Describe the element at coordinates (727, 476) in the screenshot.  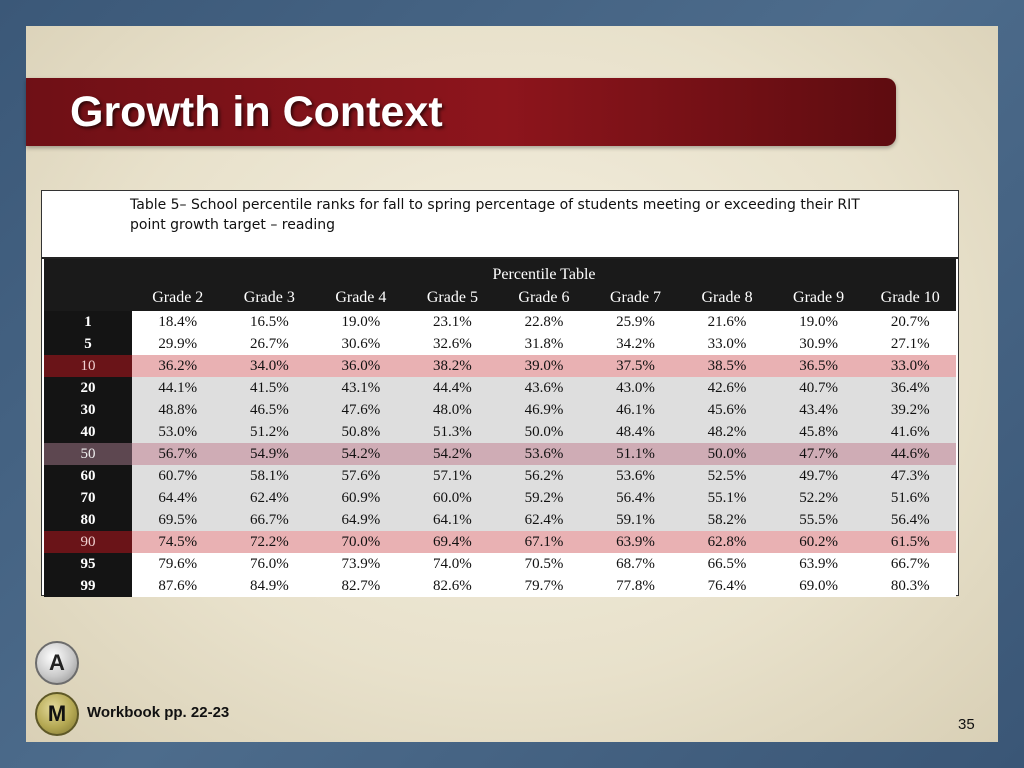
I see `table-cell: 52.5%` at that location.